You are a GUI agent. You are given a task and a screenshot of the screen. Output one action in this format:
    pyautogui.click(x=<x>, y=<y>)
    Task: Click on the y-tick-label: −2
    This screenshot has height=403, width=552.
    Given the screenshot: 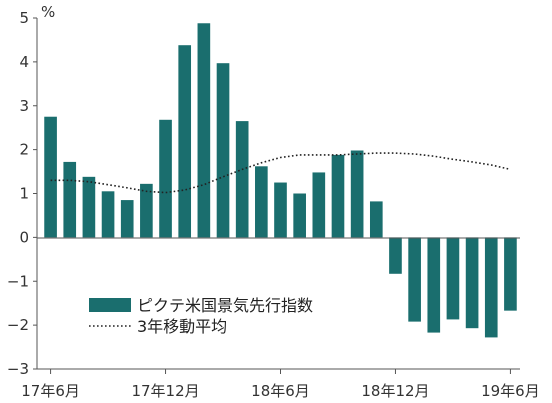 What is the action you would take?
    pyautogui.click(x=18, y=325)
    